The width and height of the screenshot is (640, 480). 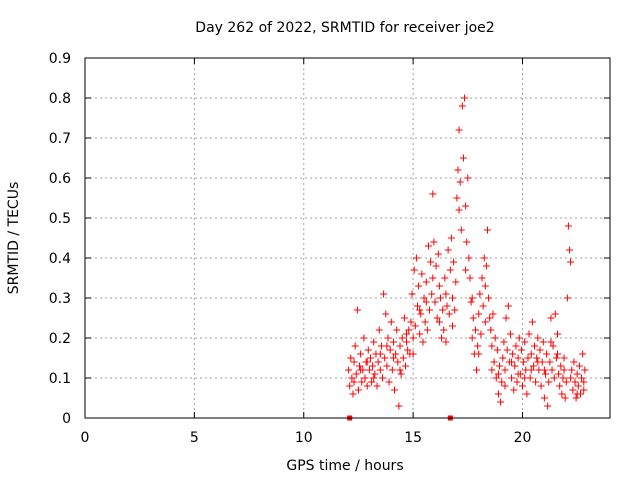 What do you see at coordinates (304, 438) in the screenshot?
I see `x-tick-label: 10` at bounding box center [304, 438].